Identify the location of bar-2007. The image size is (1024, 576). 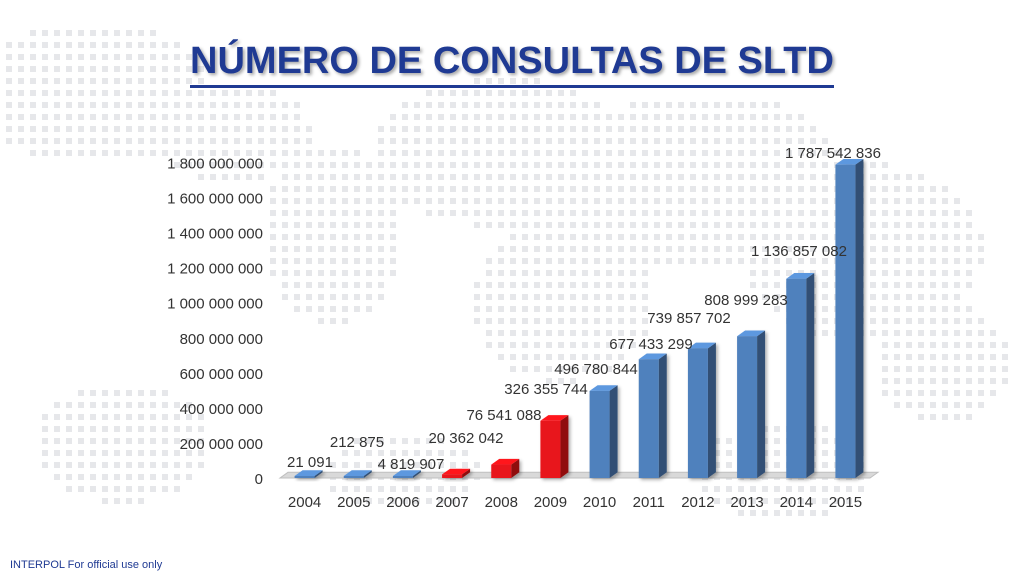
(456, 473).